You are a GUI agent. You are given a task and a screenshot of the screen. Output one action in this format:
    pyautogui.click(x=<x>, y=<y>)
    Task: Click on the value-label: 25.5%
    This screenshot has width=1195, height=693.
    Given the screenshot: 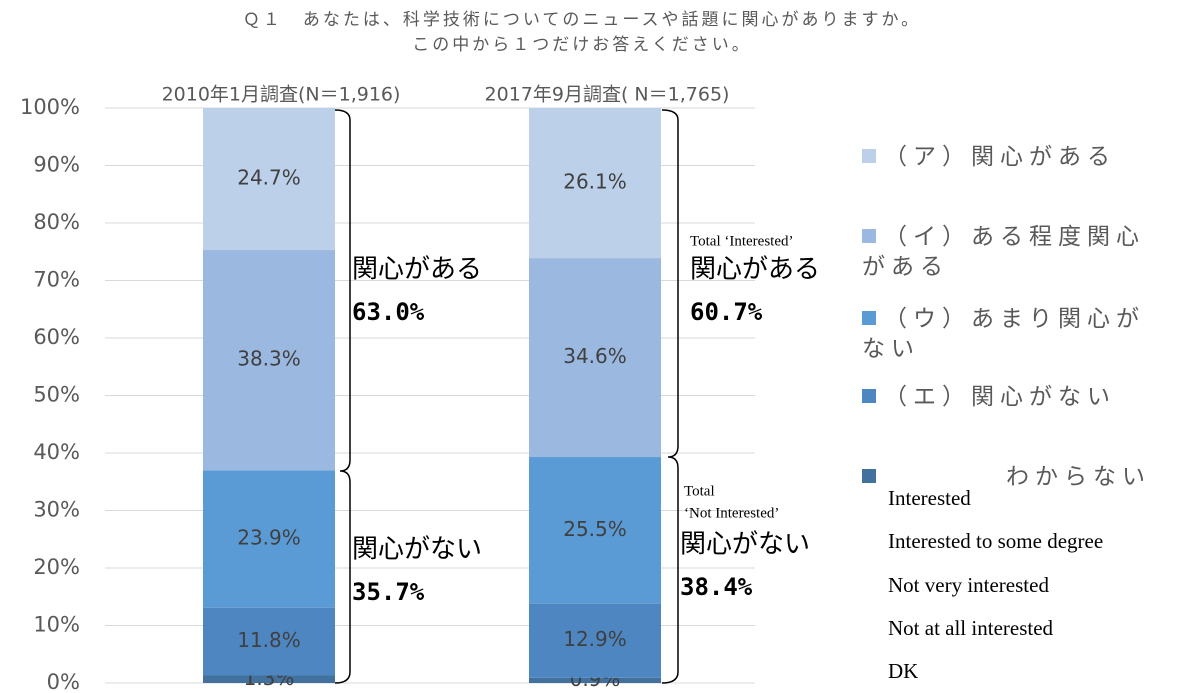 What is the action you would take?
    pyautogui.click(x=595, y=529)
    